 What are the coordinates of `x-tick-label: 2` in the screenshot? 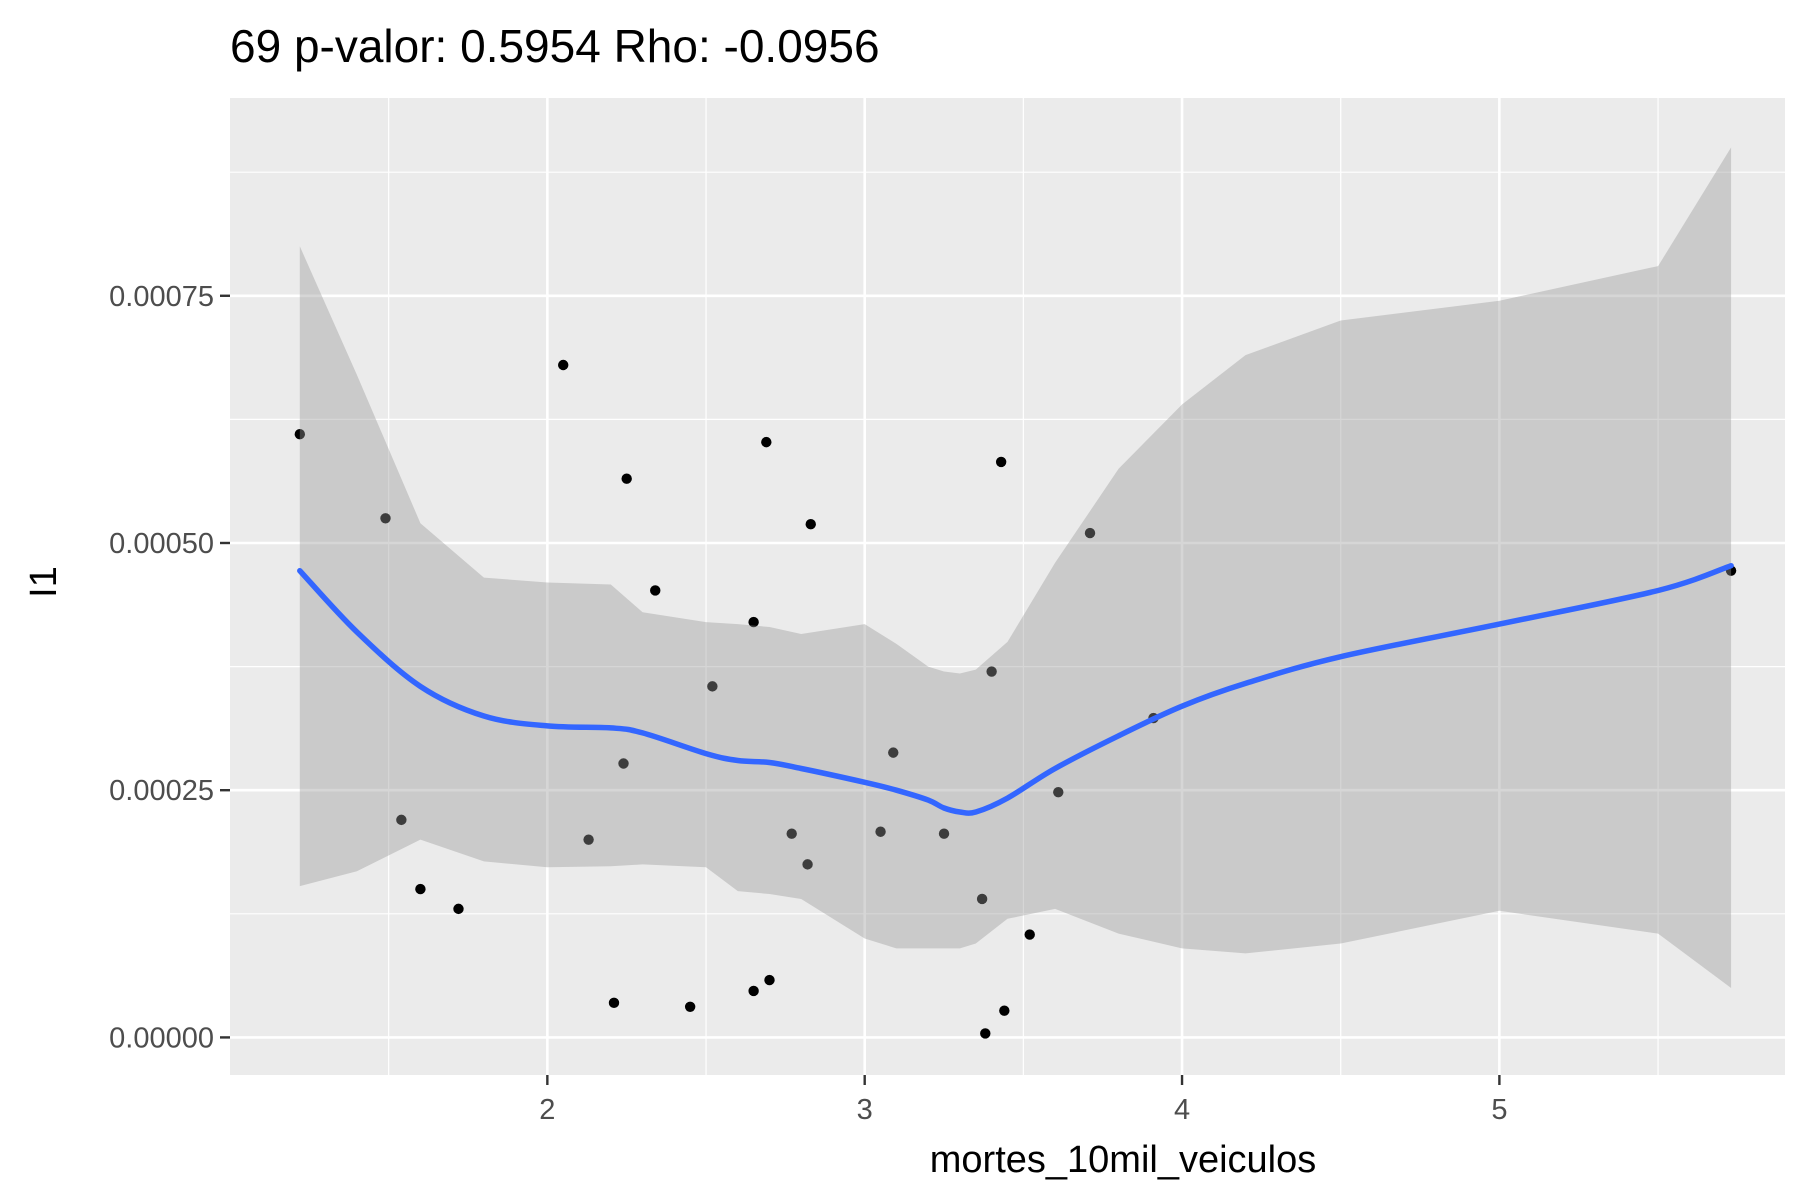 It's located at (547, 1110).